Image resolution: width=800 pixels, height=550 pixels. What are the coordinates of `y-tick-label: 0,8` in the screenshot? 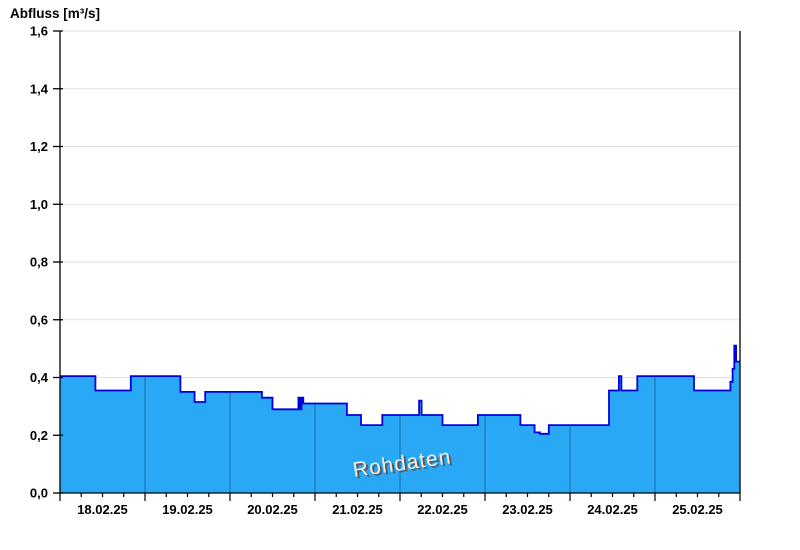 It's located at (39, 262).